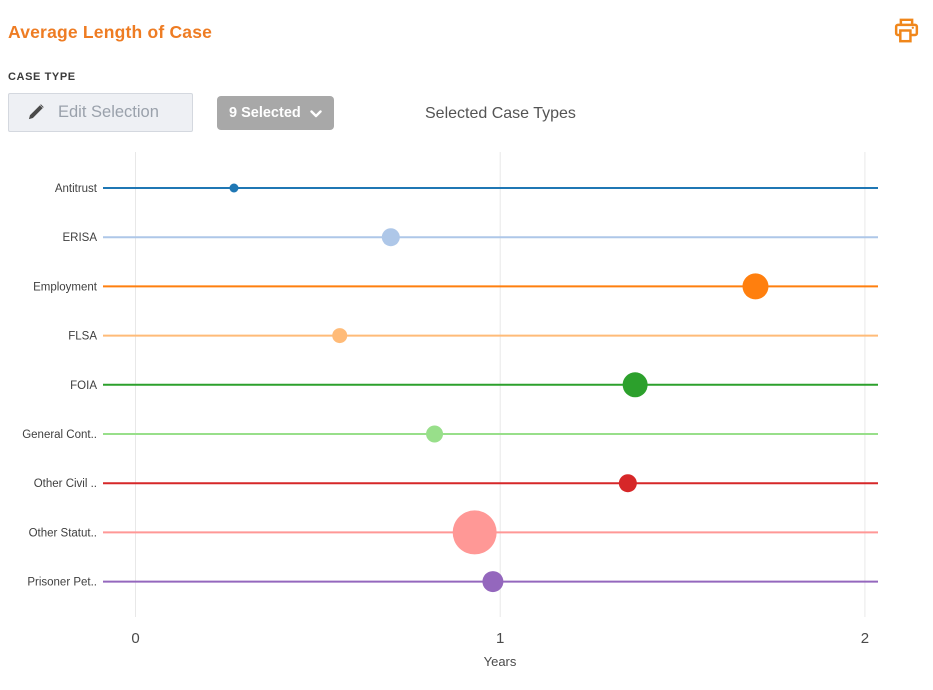 This screenshot has width=933, height=690. What do you see at coordinates (76, 189) in the screenshot?
I see `category-label: Antitrust` at bounding box center [76, 189].